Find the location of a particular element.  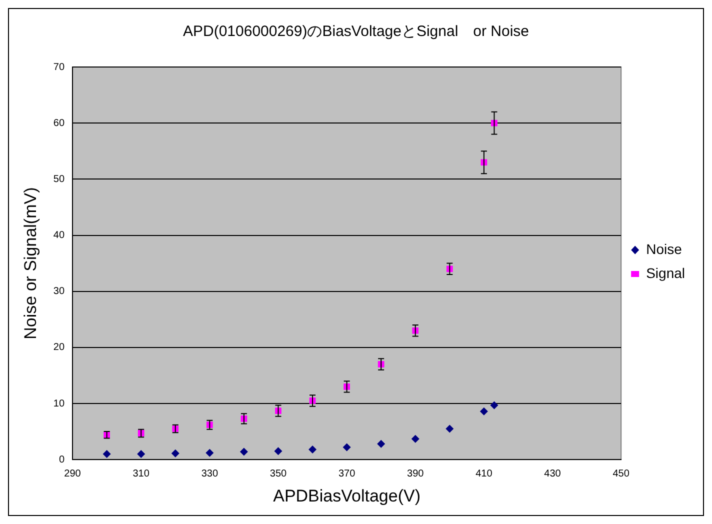

y-tick-label: 50 is located at coordinates (59, 179).